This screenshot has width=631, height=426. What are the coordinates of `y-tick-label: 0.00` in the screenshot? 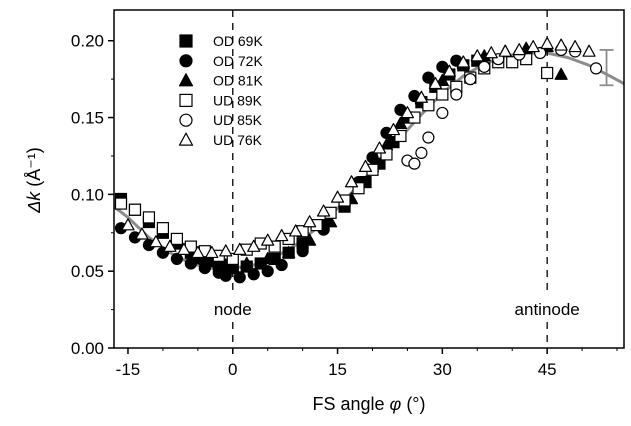 It's located at (87, 348).